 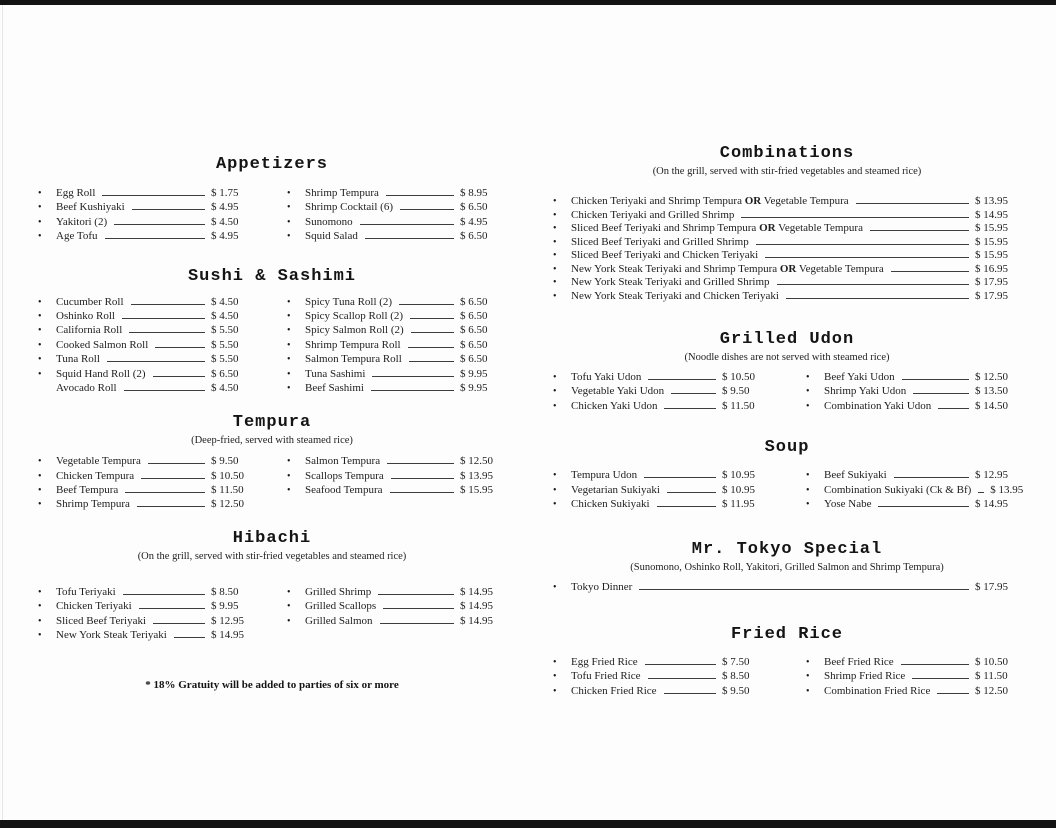 What do you see at coordinates (604, 661) in the screenshot?
I see `item-name: Egg Fried Rice` at bounding box center [604, 661].